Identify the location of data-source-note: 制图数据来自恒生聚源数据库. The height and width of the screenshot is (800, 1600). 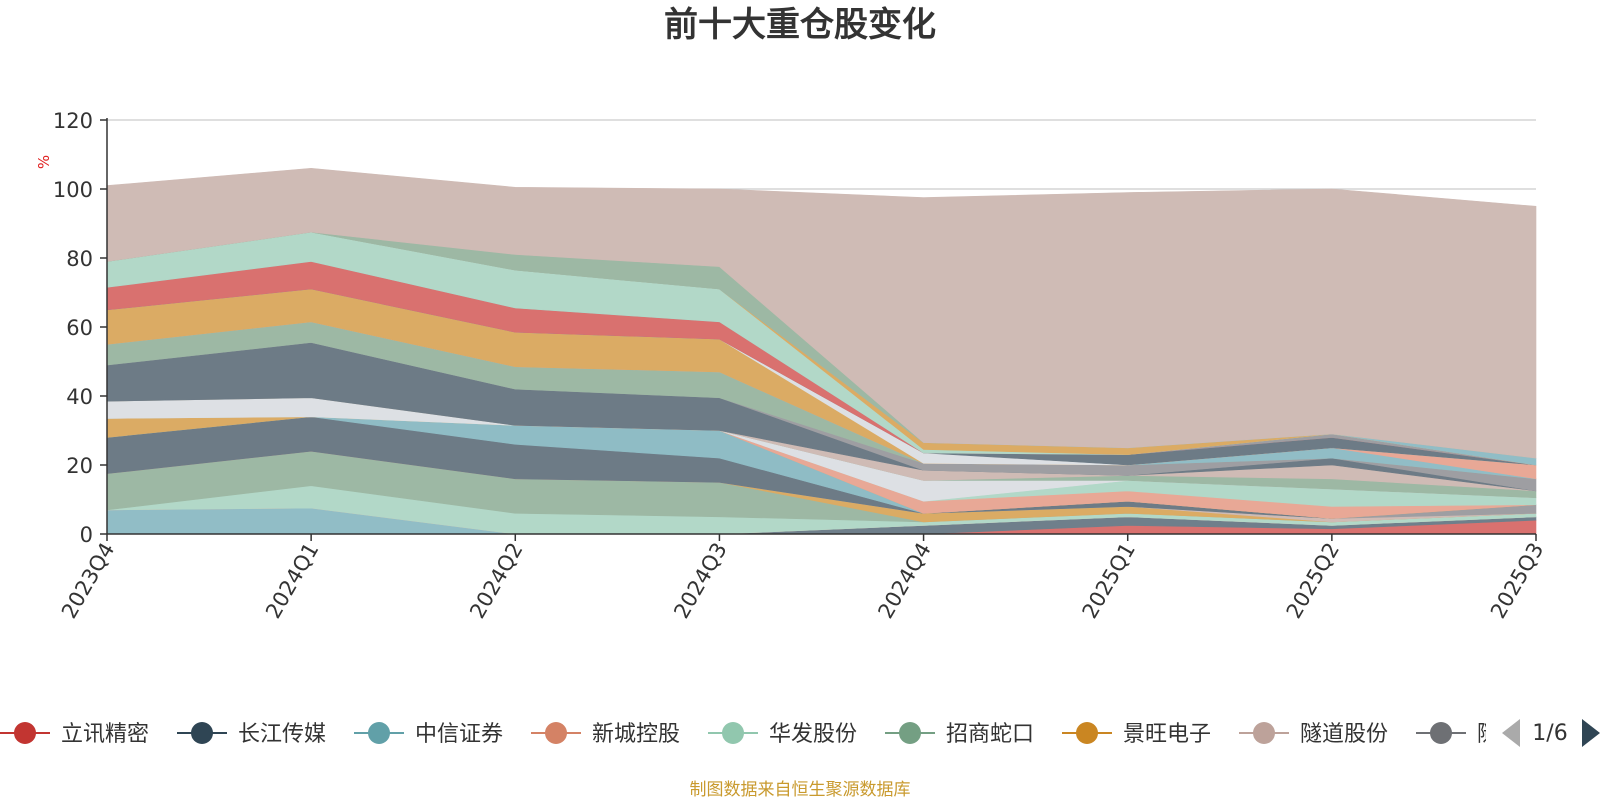
(800, 790).